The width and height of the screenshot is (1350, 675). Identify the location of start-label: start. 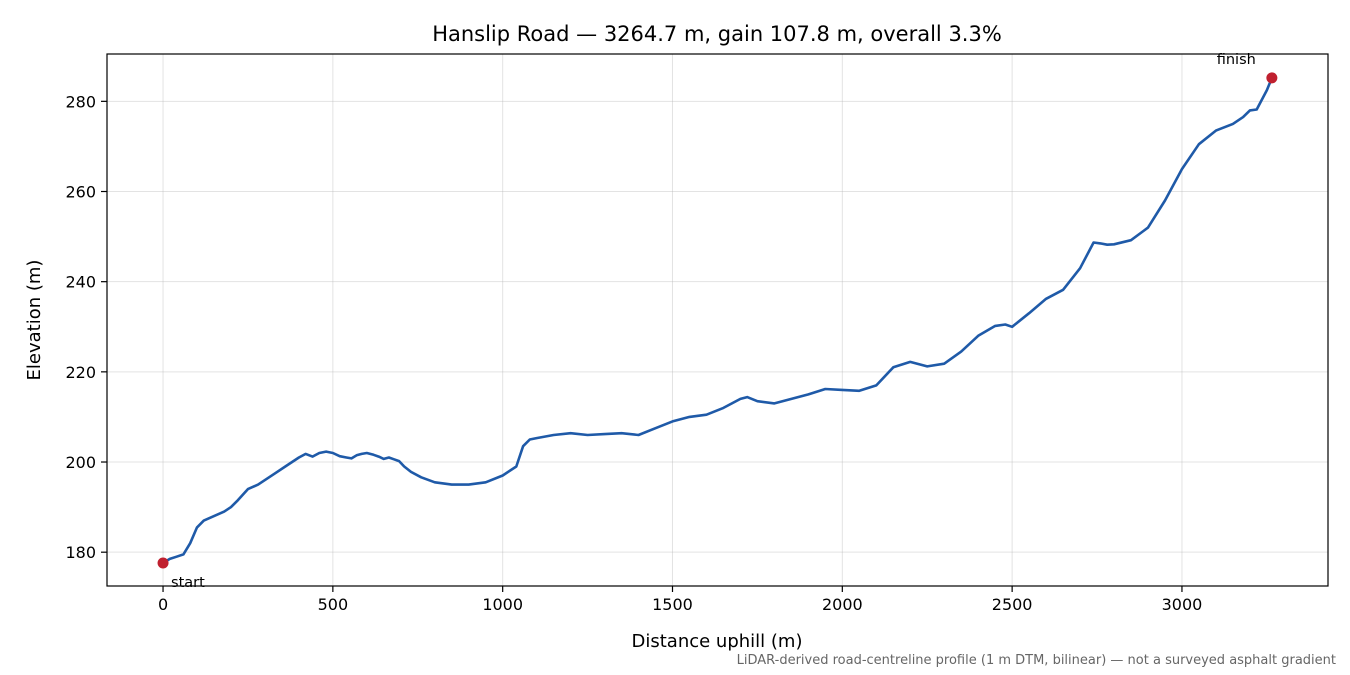
(188, 583).